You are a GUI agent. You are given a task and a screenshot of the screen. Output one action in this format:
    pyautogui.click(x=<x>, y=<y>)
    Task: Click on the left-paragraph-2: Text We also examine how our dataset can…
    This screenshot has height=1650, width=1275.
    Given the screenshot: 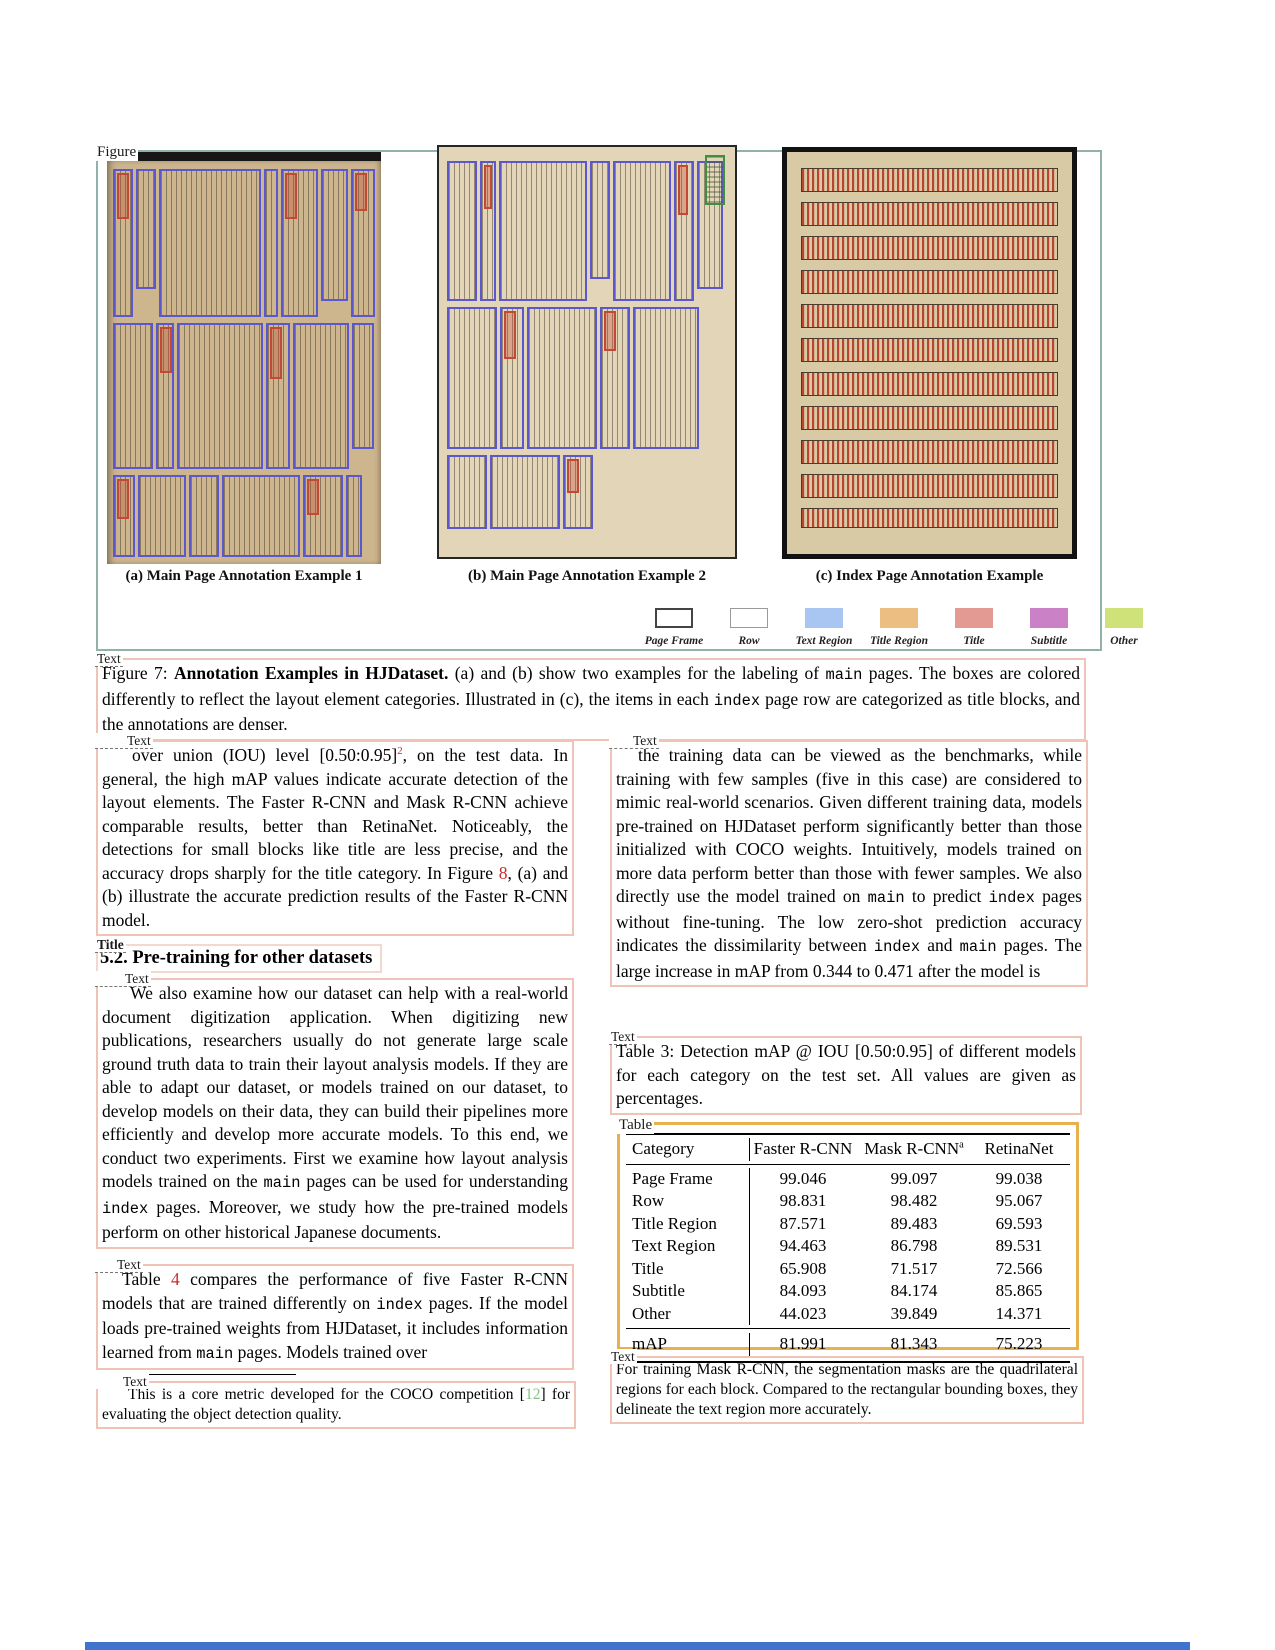 What is the action you would take?
    pyautogui.click(x=334, y=1110)
    